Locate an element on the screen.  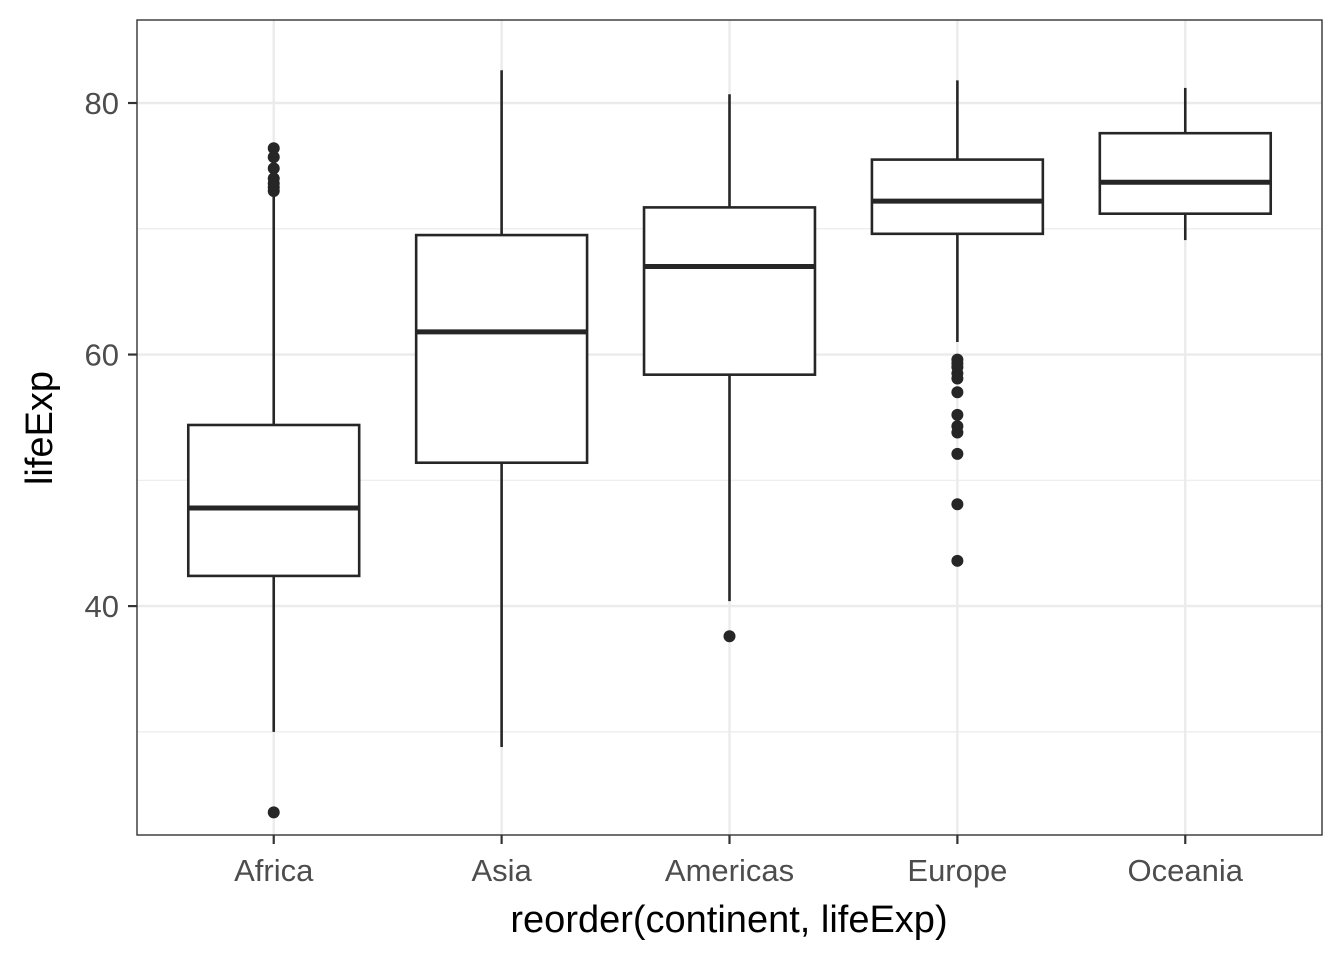
y-tick-label: 60 is located at coordinates (102, 355).